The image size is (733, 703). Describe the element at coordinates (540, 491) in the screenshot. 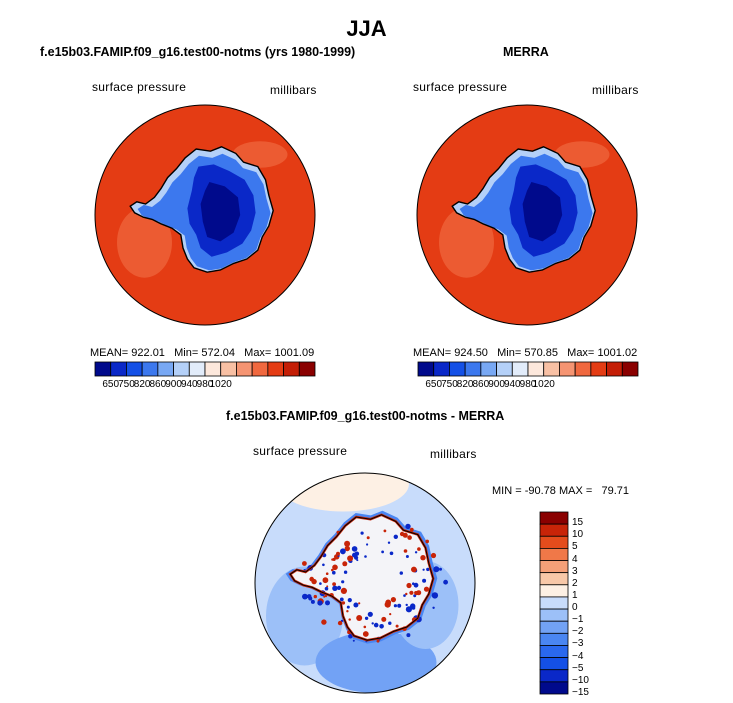

I see `panel-3-min: -90.78` at that location.